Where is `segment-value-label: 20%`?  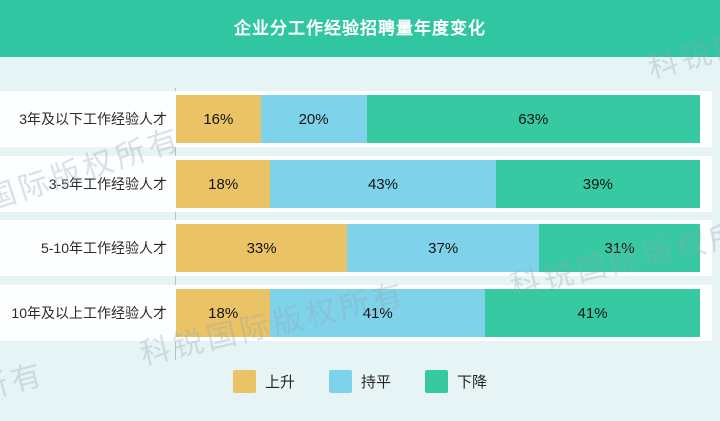 segment-value-label: 20% is located at coordinates (313, 119).